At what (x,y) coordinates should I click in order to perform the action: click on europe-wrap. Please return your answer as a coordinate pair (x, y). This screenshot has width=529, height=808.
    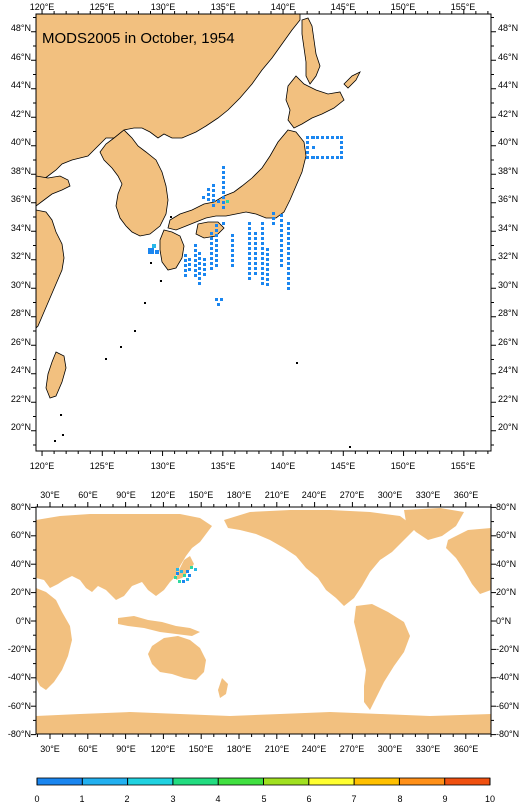
    Looking at the image, I should click on (468, 561).